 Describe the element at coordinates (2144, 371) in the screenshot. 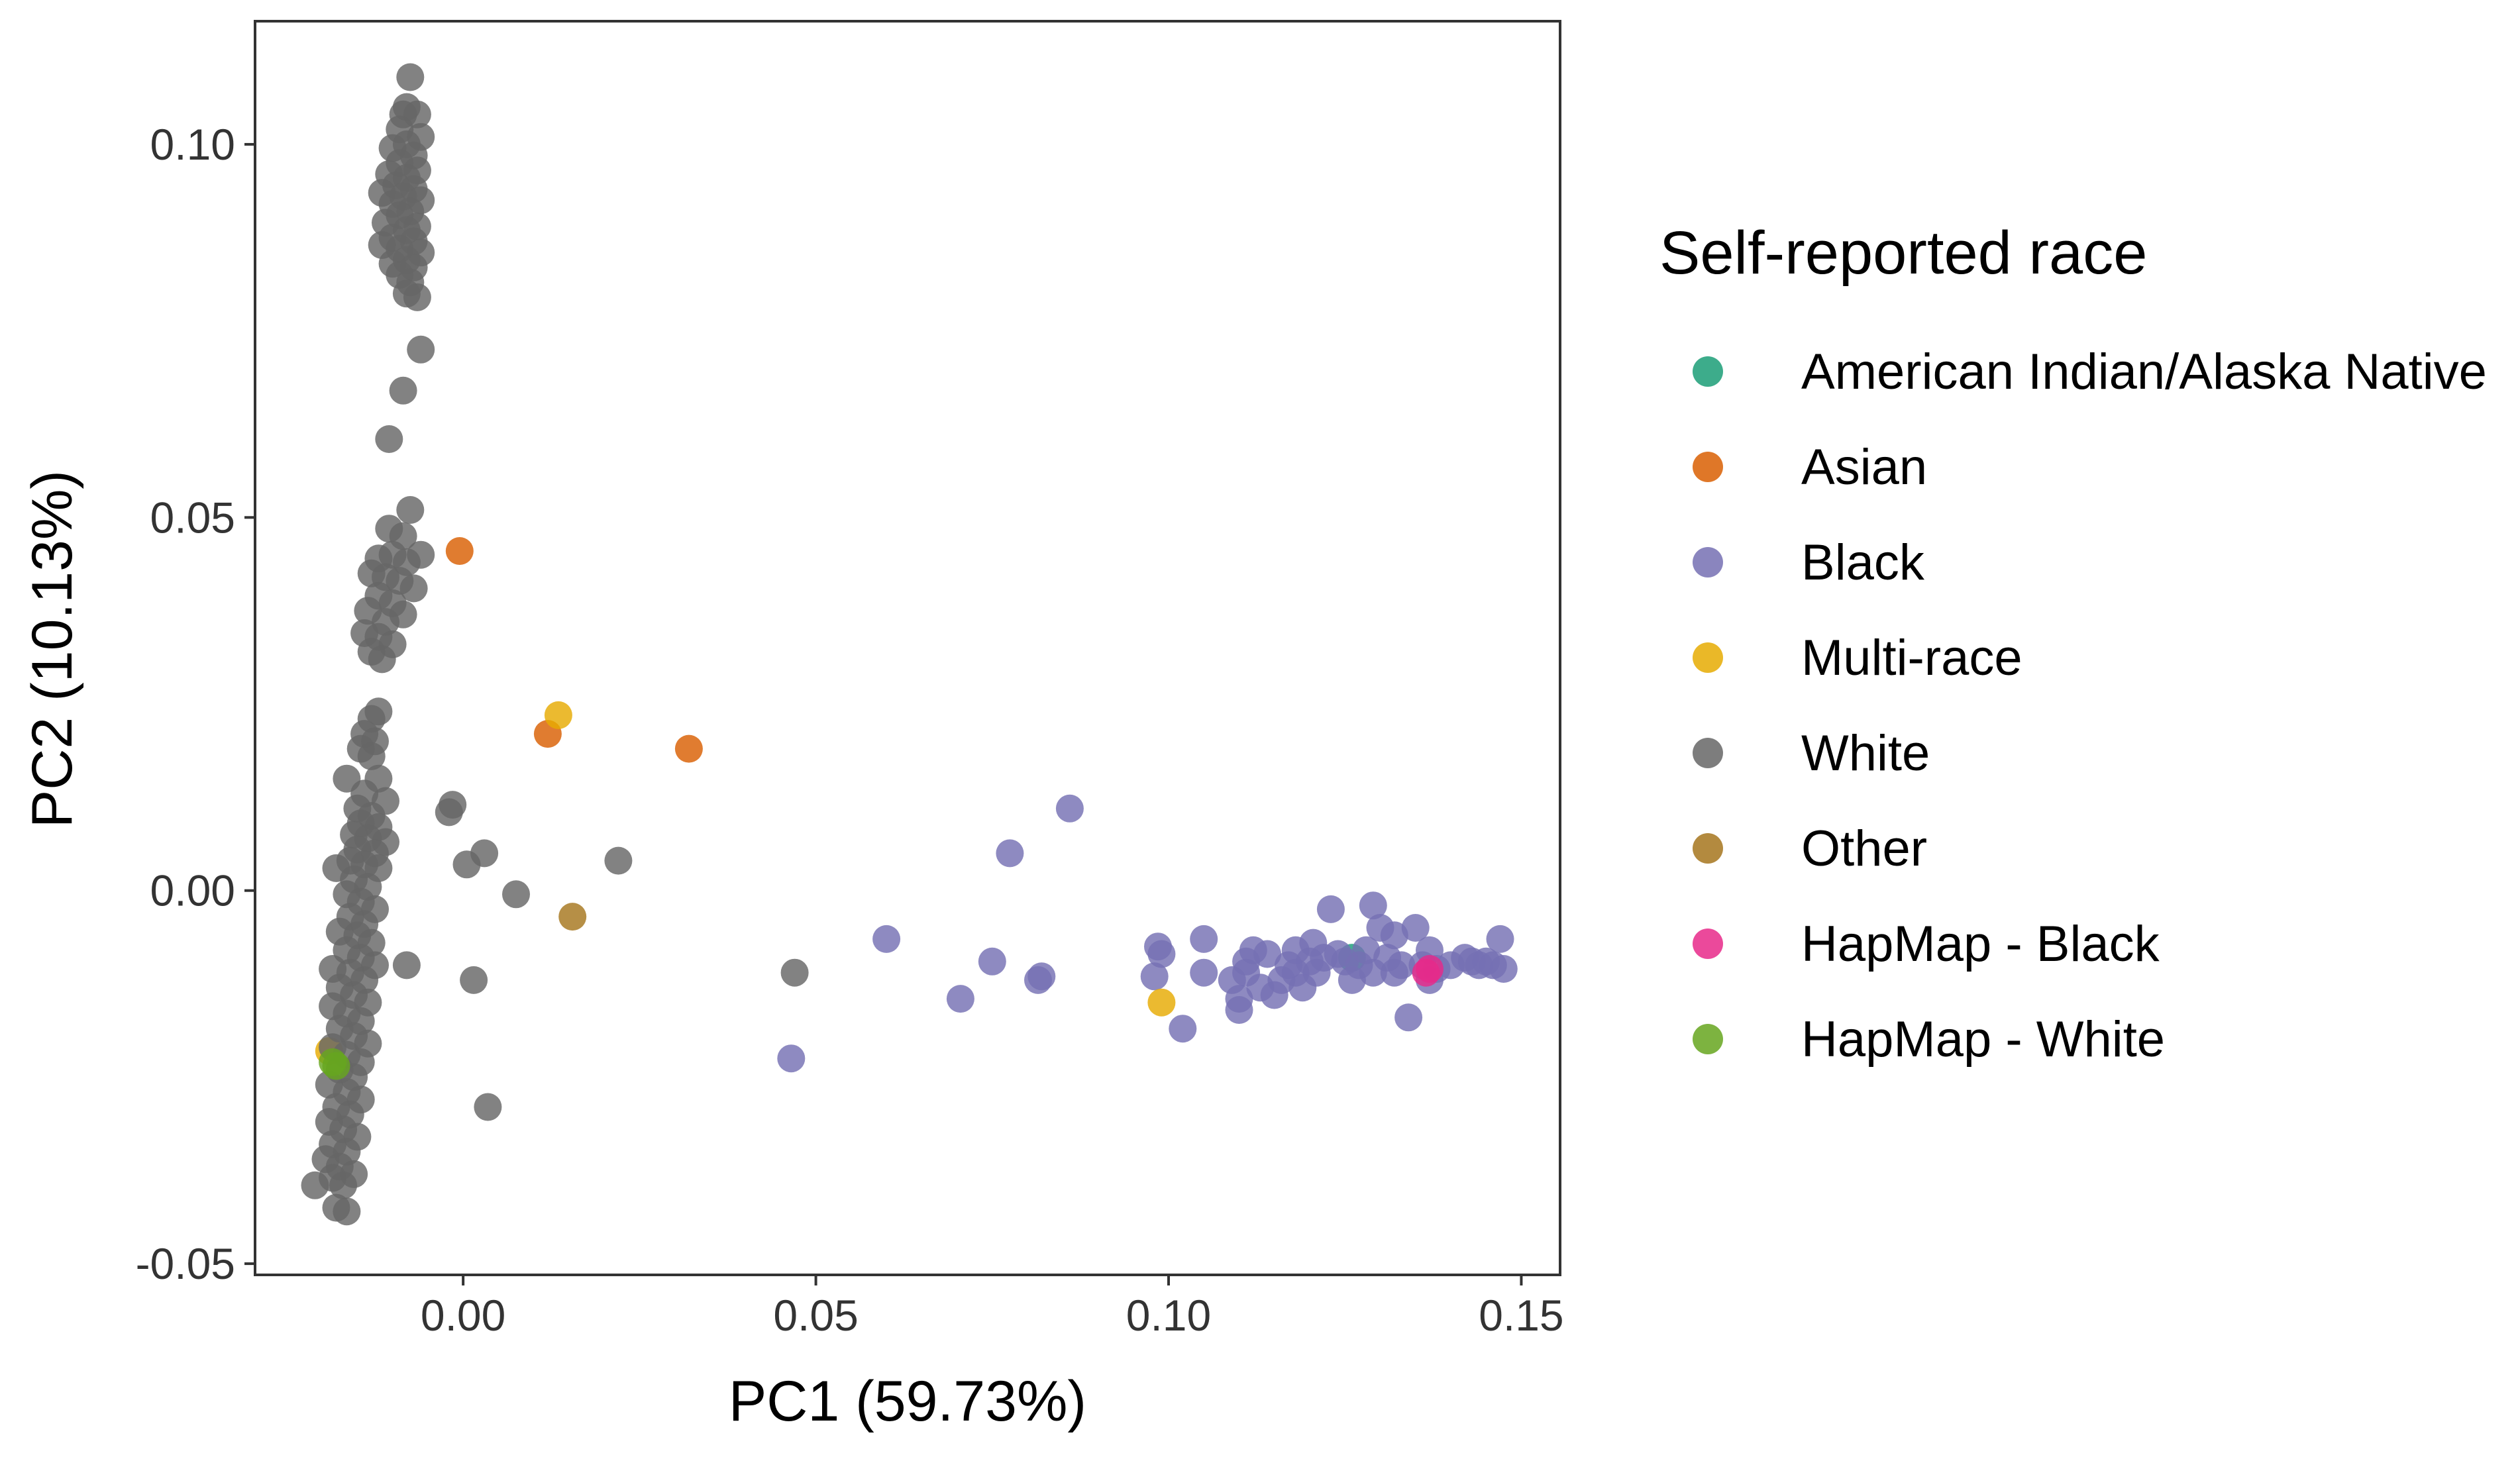

I see `legend-label: American Indian/Alaska Native` at that location.